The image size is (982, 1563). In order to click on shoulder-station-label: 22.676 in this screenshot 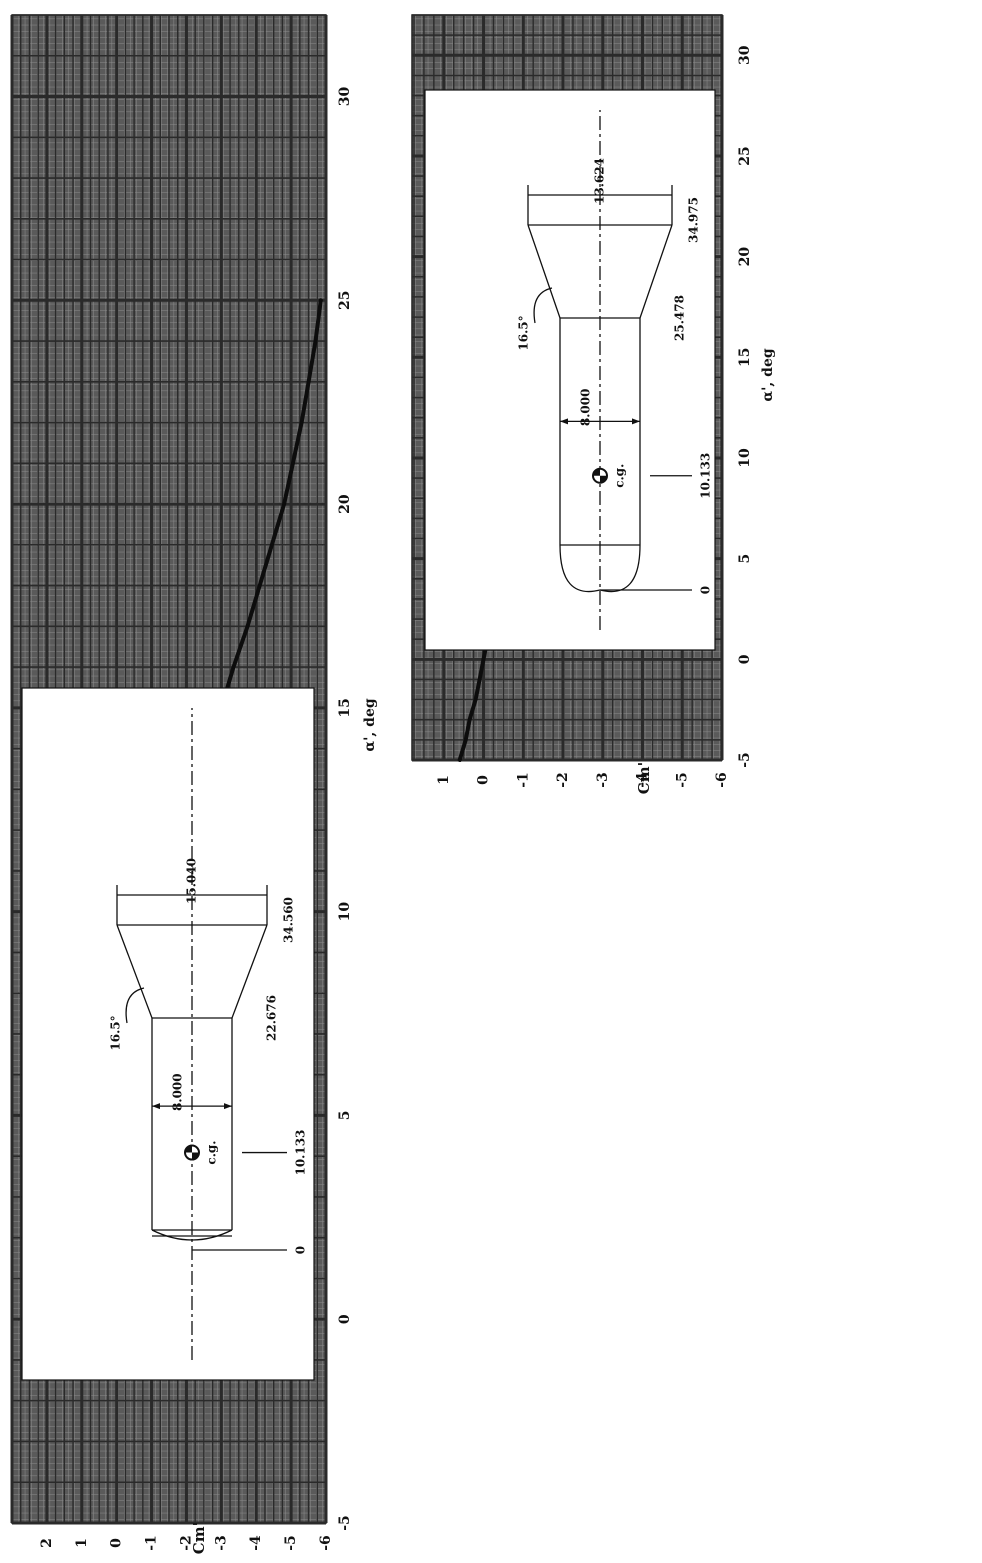, I will do `click(272, 1018)`.